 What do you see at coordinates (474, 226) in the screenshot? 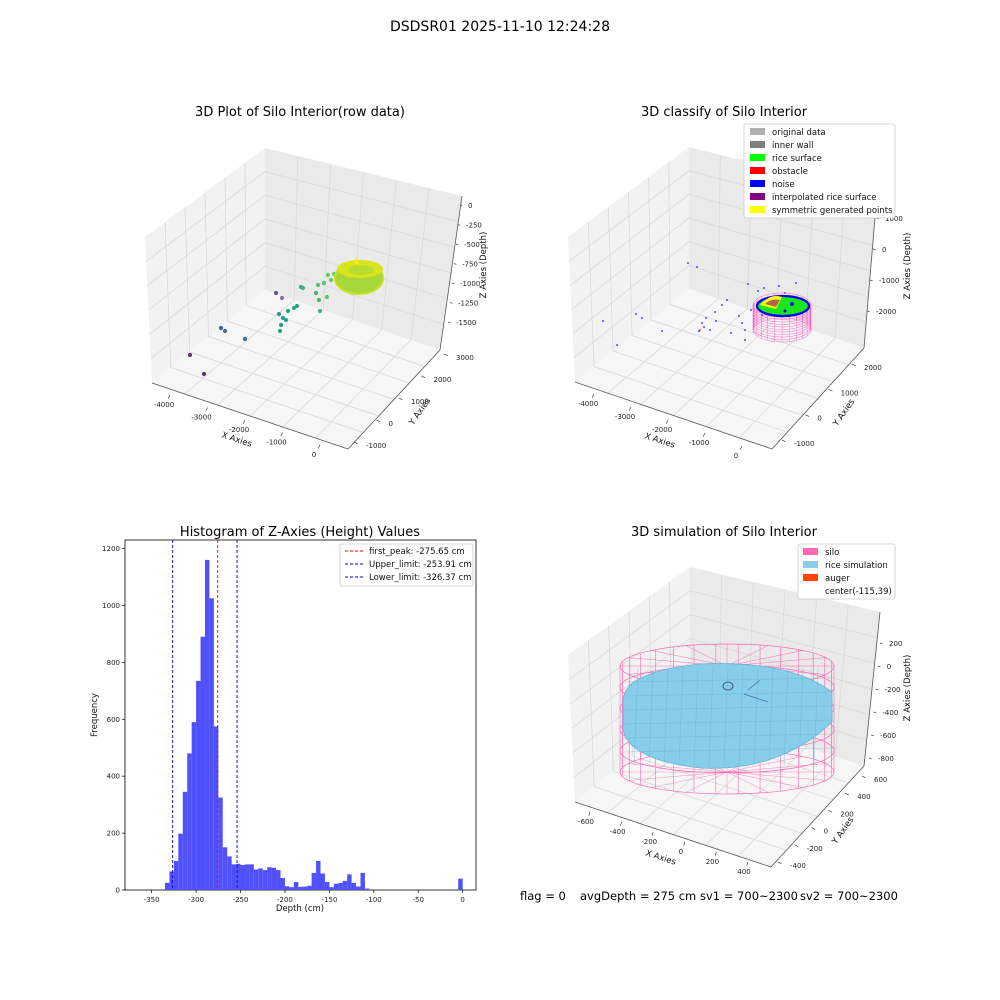
I see `p1-z-tick-label: -250` at bounding box center [474, 226].